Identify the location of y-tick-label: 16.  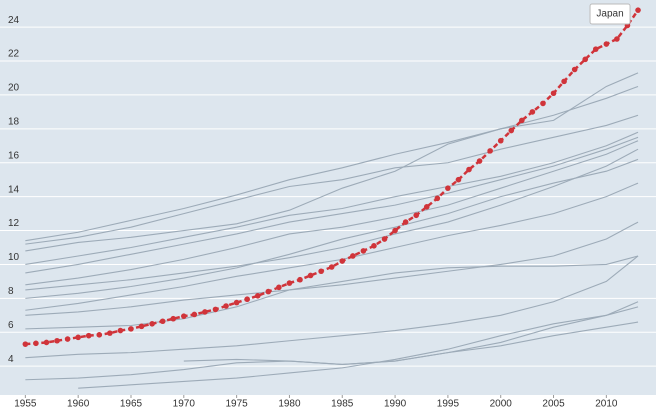
(14, 155).